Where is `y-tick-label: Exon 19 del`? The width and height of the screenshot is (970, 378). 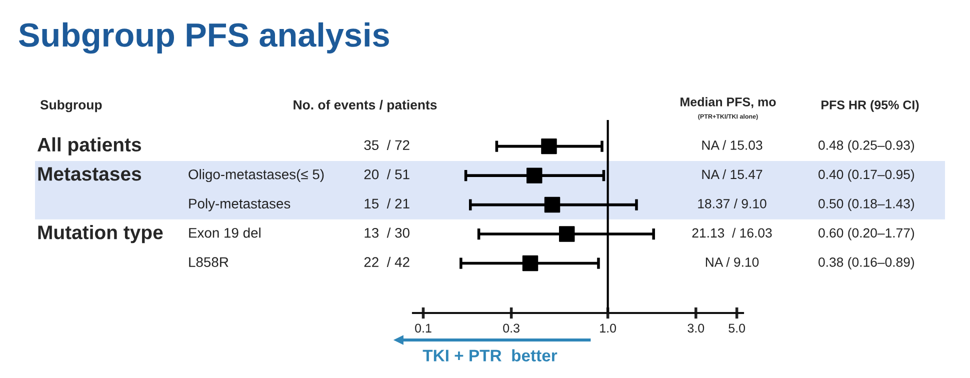
y-tick-label: Exon 19 del is located at coordinates (224, 233).